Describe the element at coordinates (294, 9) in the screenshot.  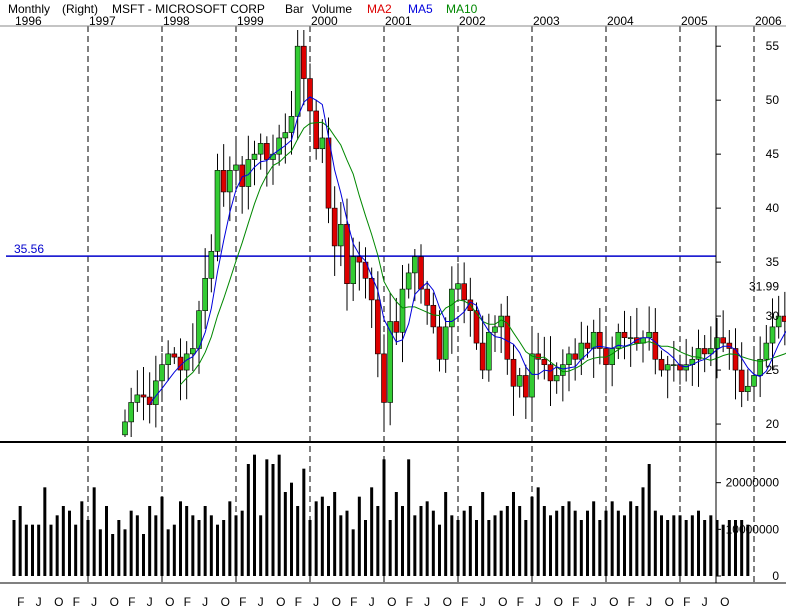
I see `style-label: Bar` at that location.